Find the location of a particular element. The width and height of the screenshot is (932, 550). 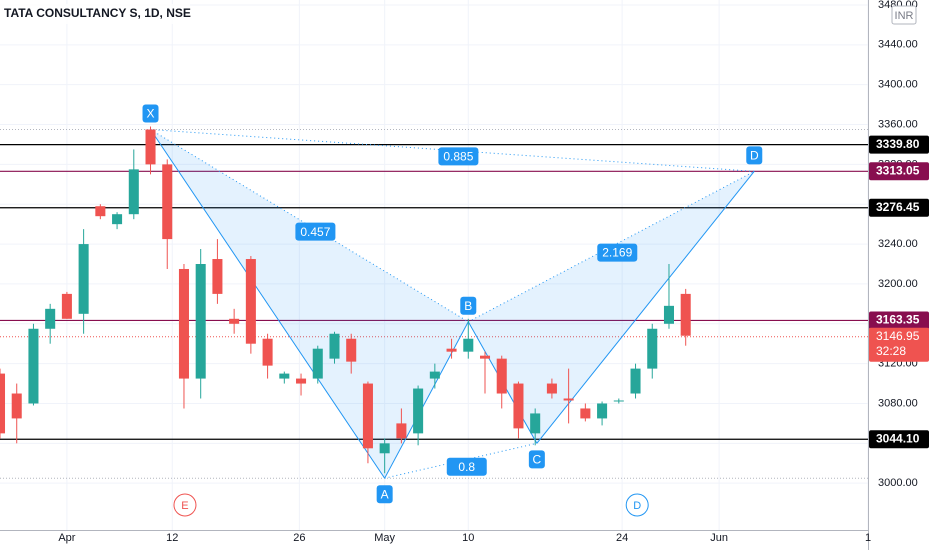

x-tick-label: 12 is located at coordinates (172, 538).